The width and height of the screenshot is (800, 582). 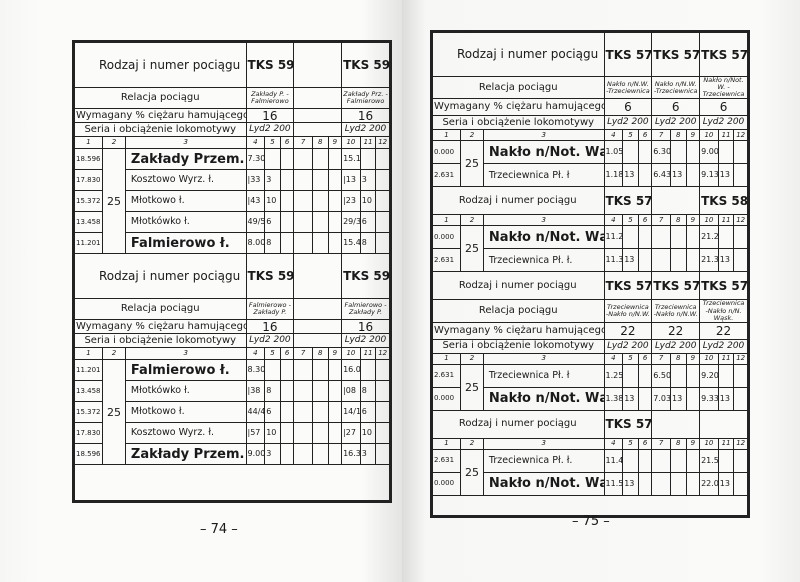 I want to click on empty-footer-row, so click(x=590, y=505).